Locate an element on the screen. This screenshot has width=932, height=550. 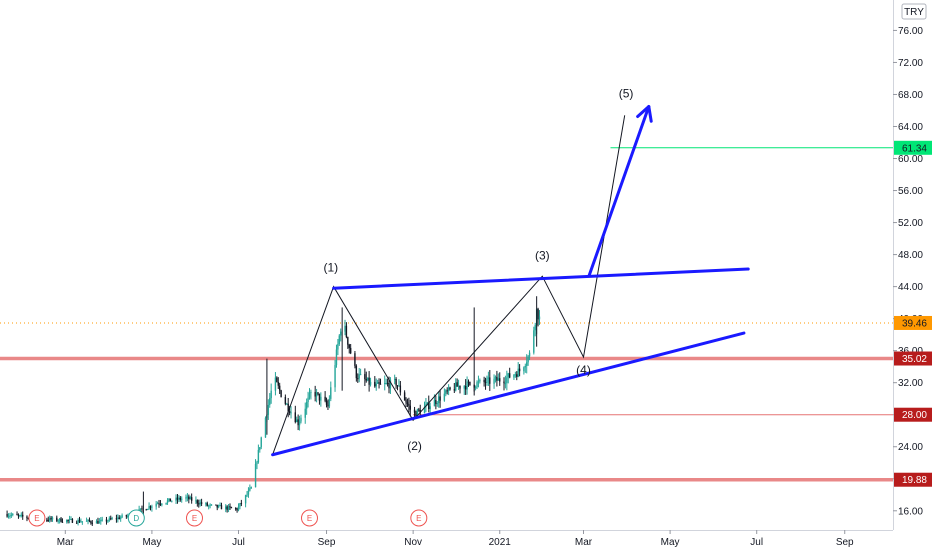
time-tick-label: Jul is located at coordinates (238, 542).